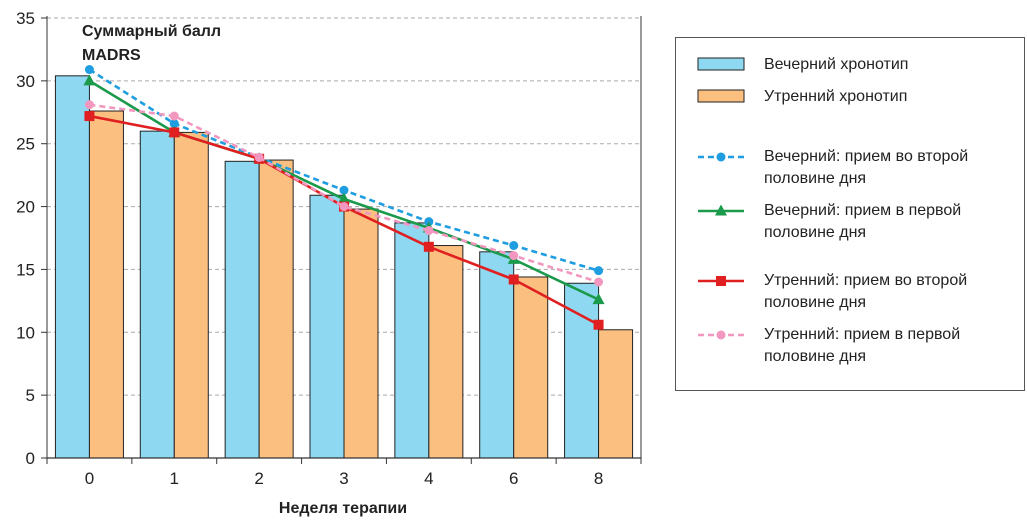  What do you see at coordinates (343, 478) in the screenshot?
I see `x-tick-label: 3` at bounding box center [343, 478].